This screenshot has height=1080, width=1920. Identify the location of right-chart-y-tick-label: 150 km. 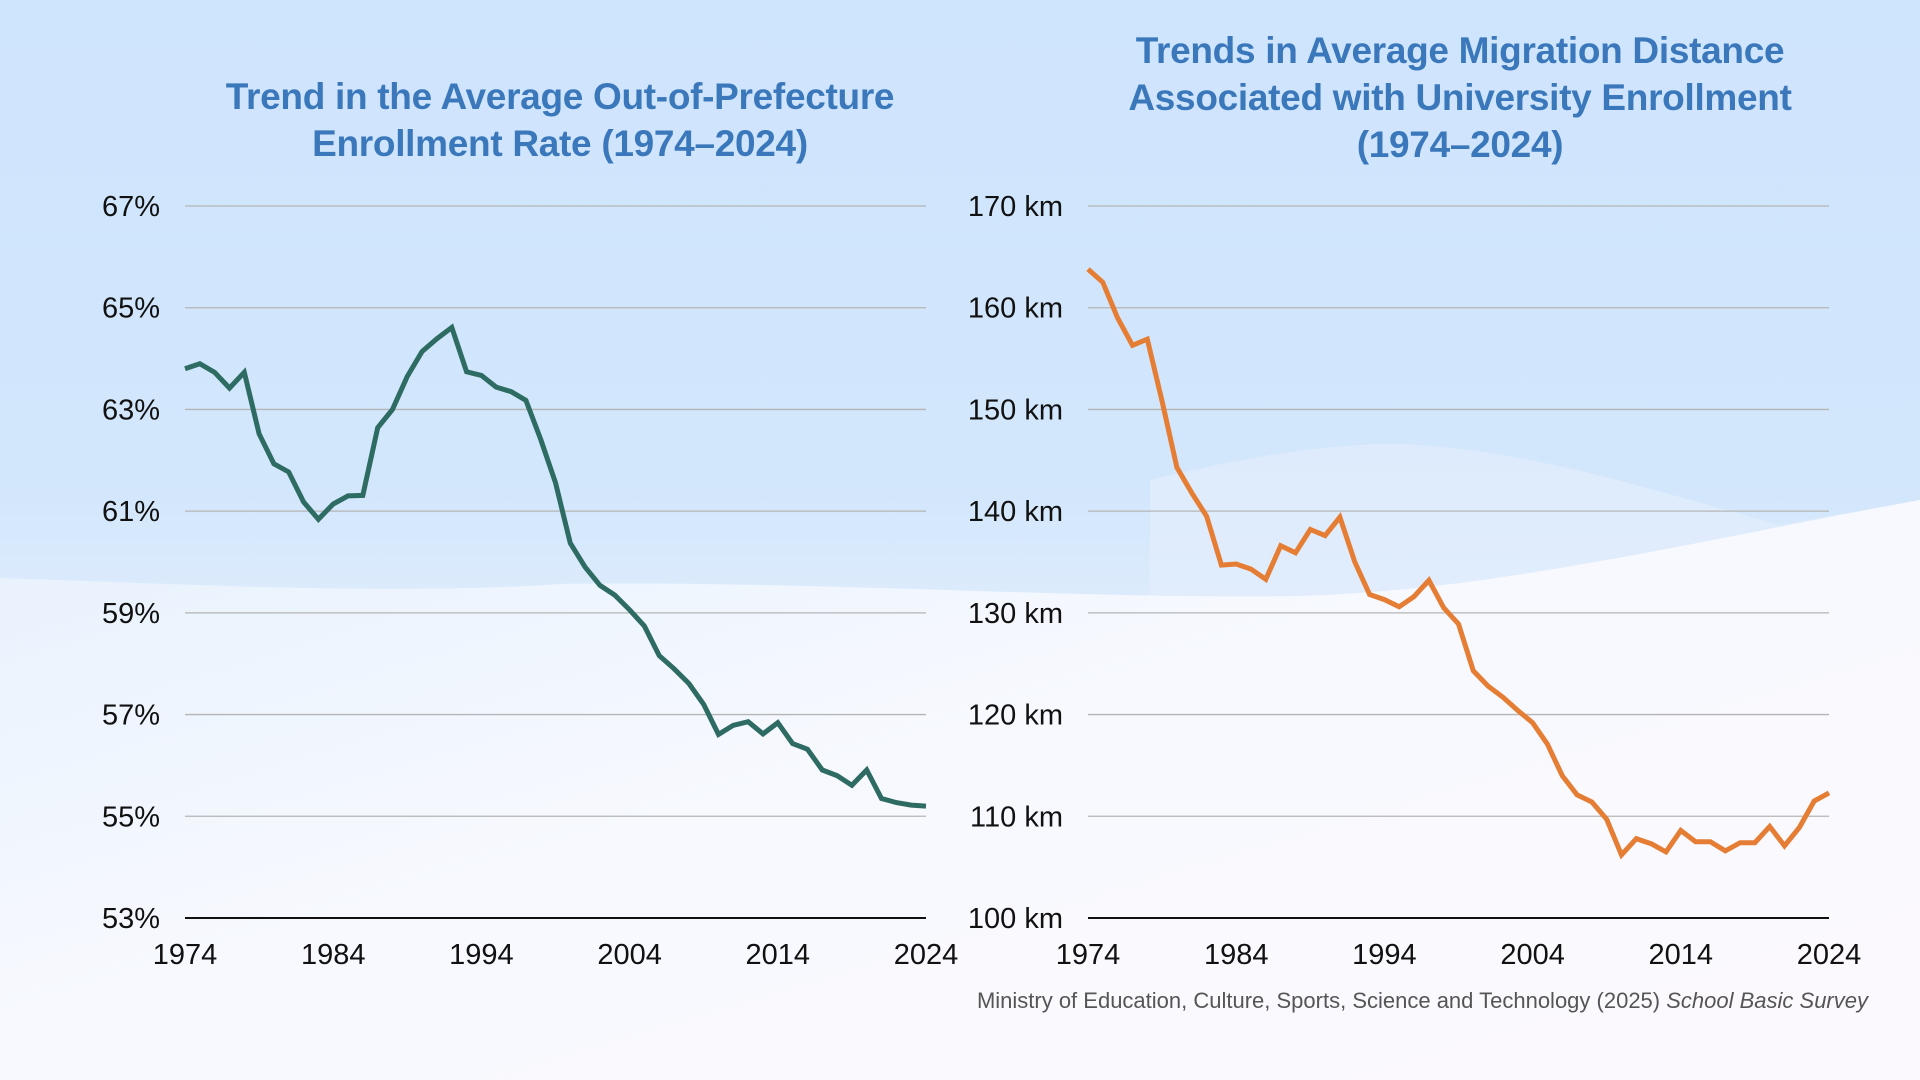
(1015, 410).